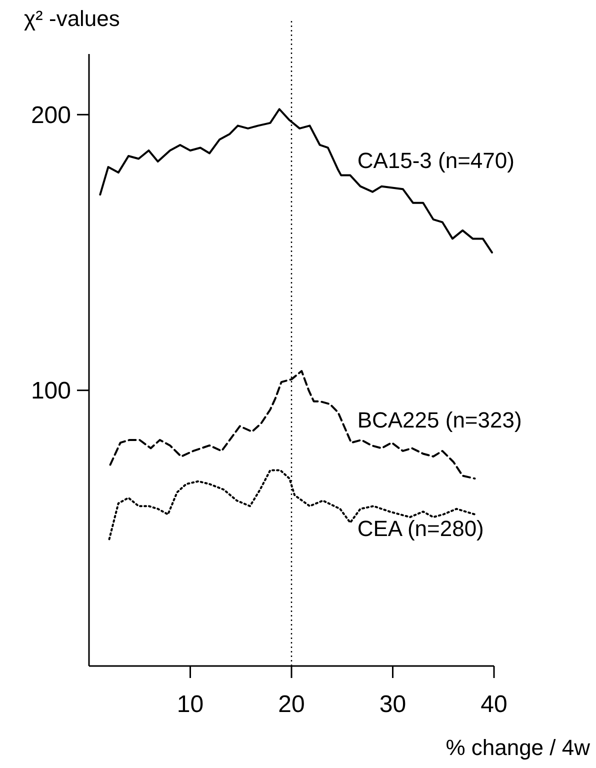 The image size is (596, 768). What do you see at coordinates (72, 18) in the screenshot?
I see `y-axis-title: χ² -values` at bounding box center [72, 18].